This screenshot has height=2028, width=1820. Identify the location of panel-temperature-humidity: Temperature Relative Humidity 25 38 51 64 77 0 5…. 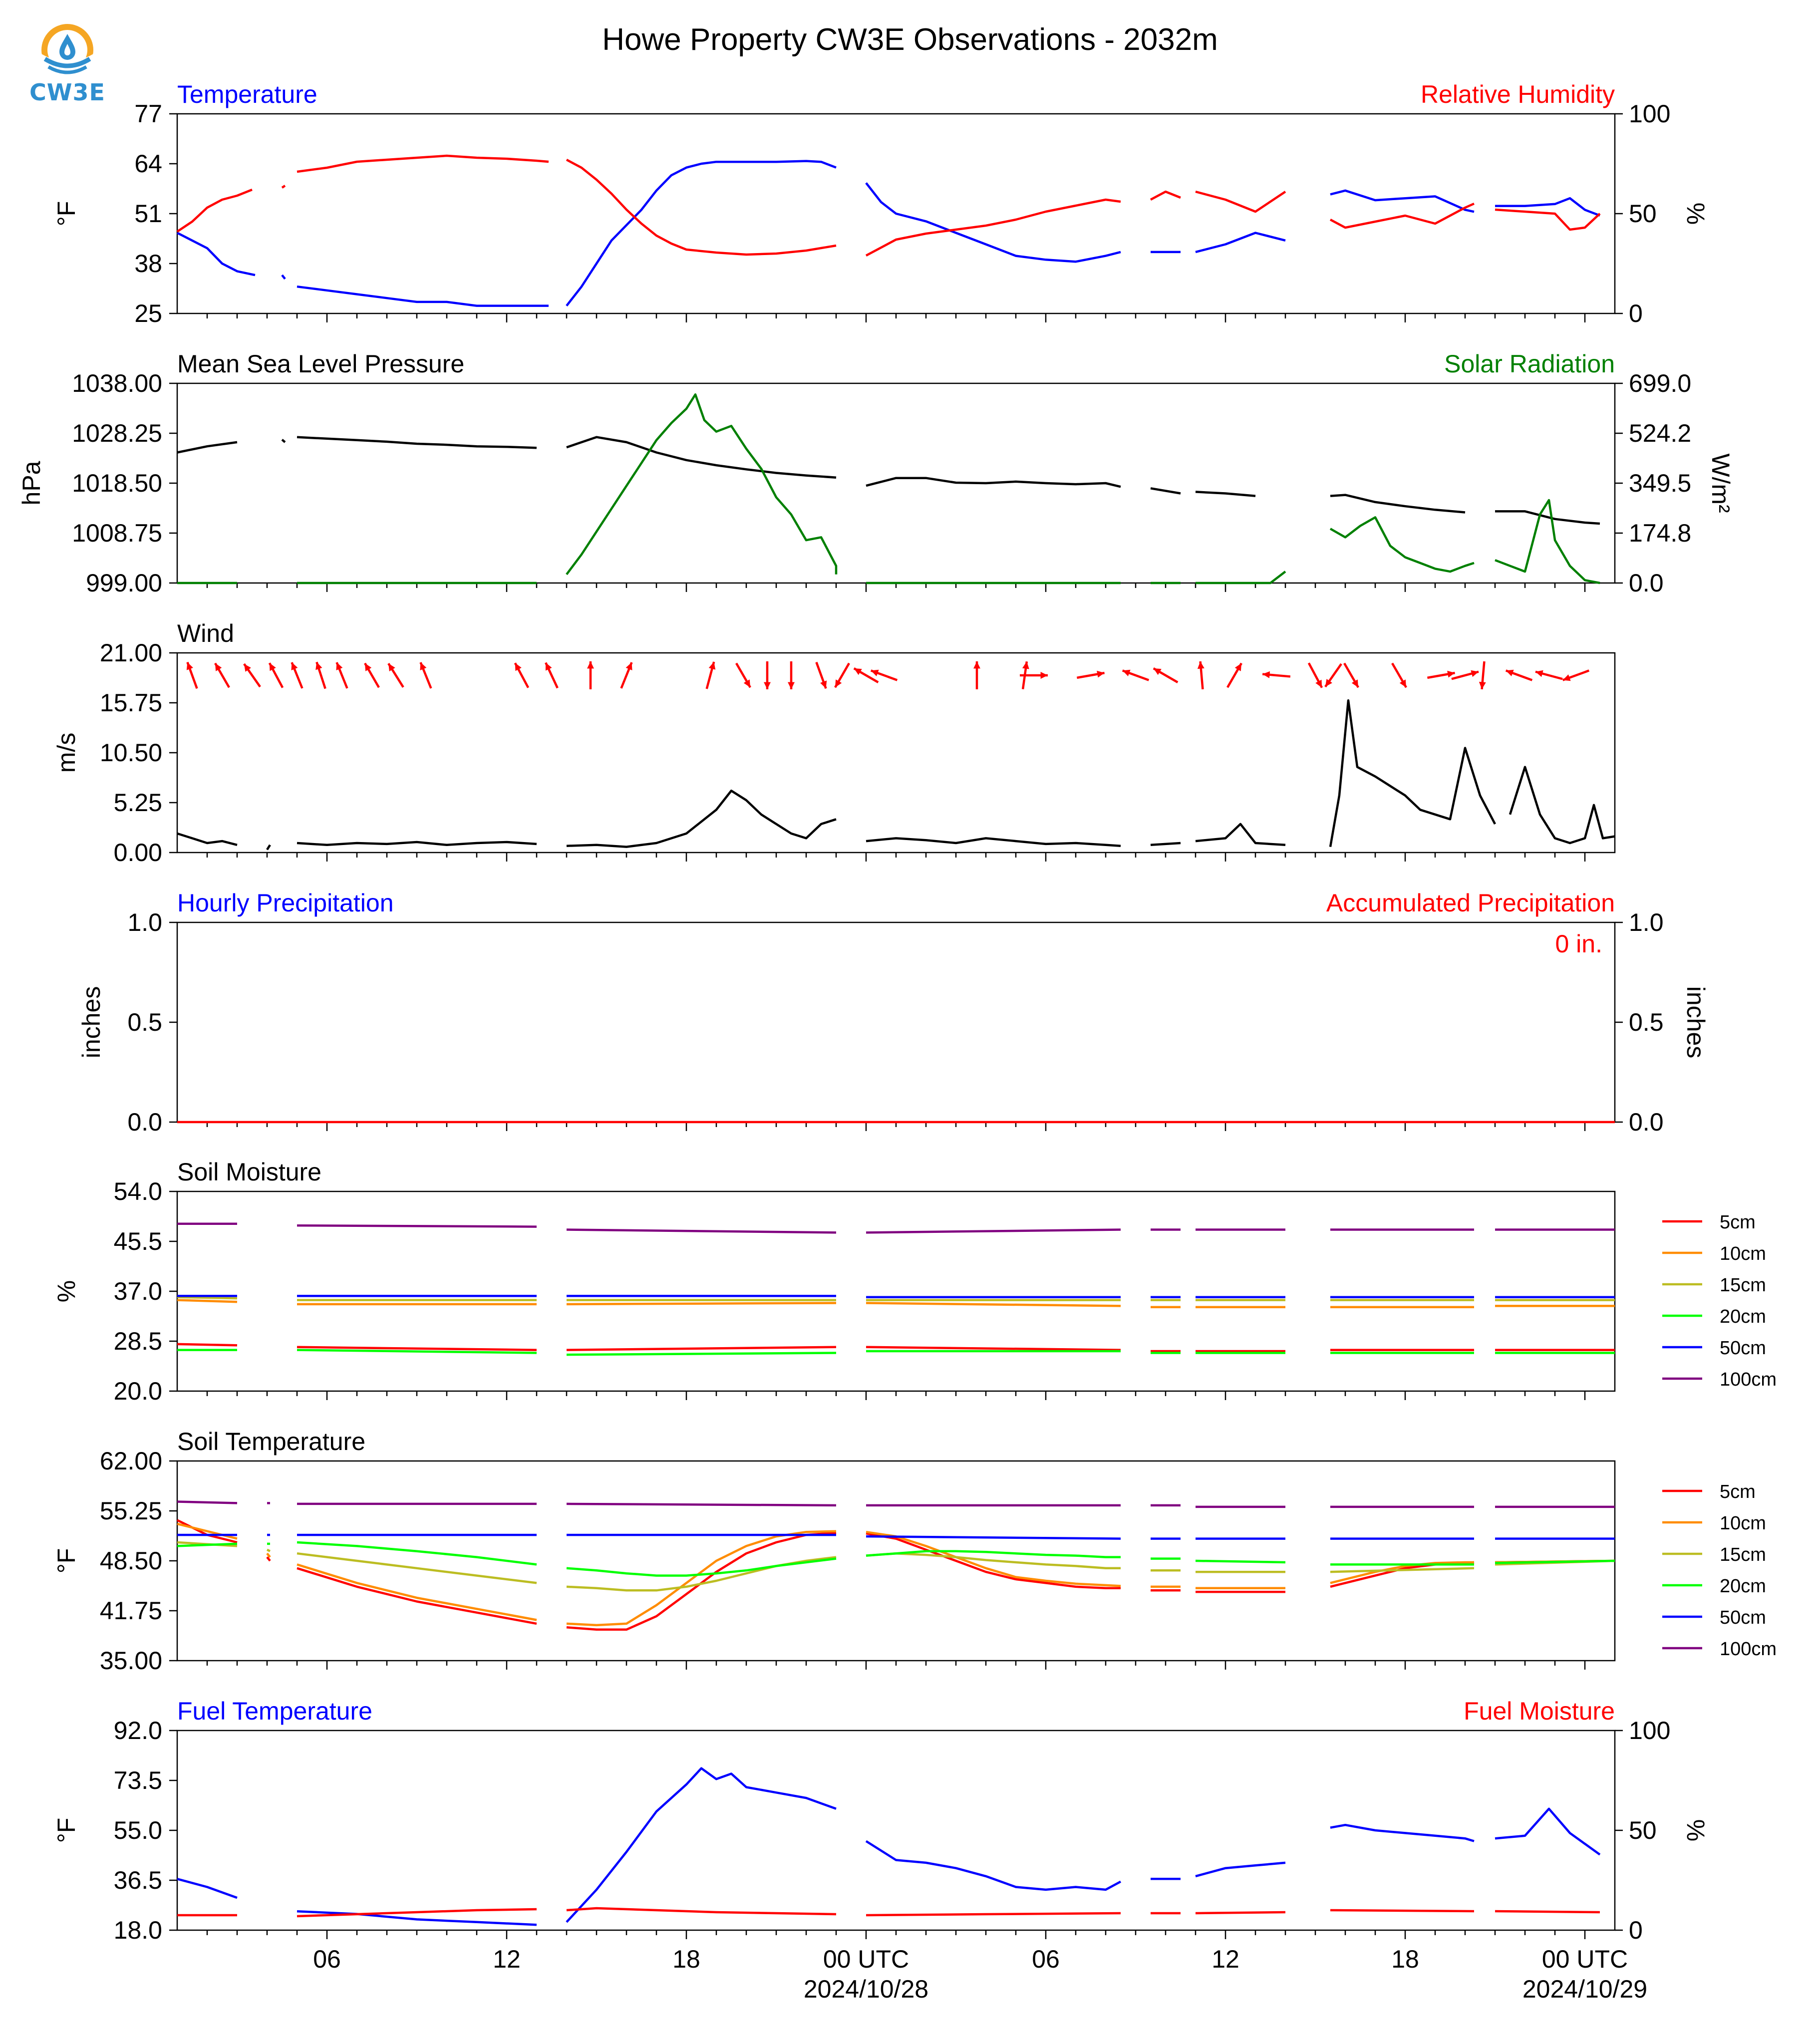
(881, 203).